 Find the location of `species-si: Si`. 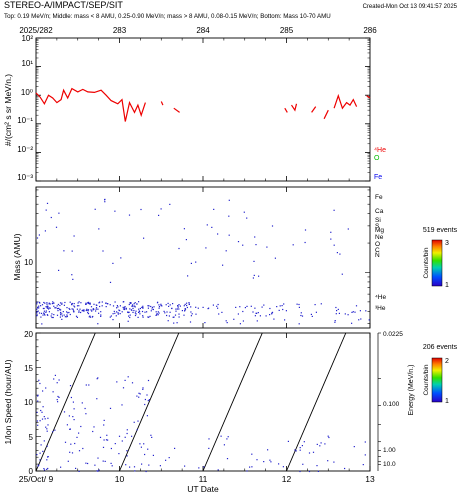

species-si: Si is located at coordinates (378, 220).